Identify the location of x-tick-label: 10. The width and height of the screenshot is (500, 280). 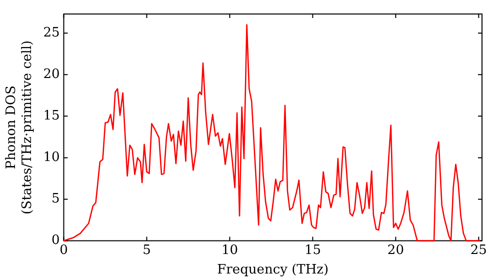
(229, 250).